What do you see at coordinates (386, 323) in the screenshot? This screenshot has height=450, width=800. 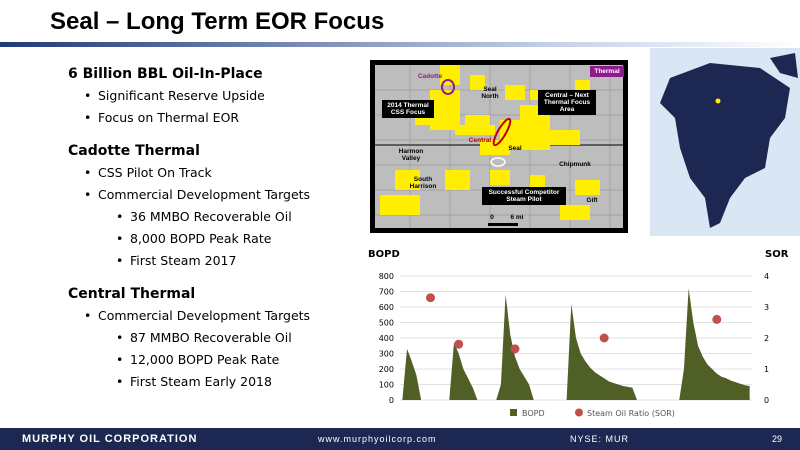 I see `y-tick-label: 500` at bounding box center [386, 323].